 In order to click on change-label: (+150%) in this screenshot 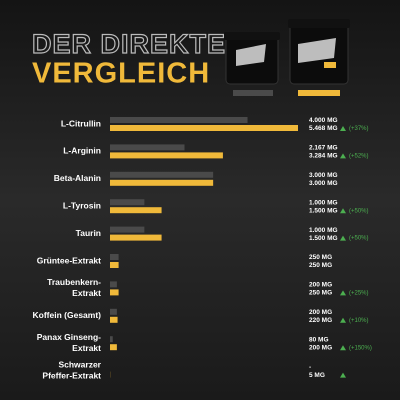, I will do `click(360, 348)`.